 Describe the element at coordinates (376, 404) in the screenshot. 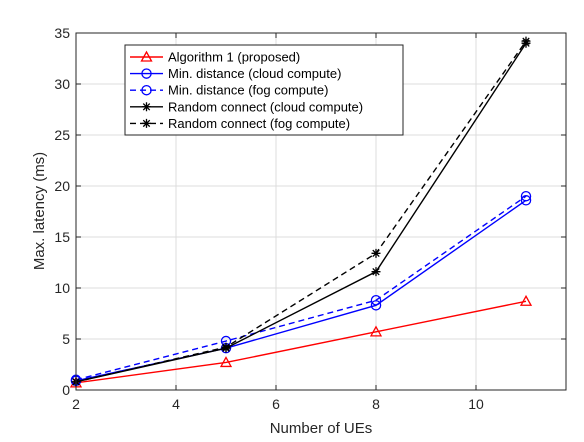

I see `x-tick-label-3: 8` at that location.